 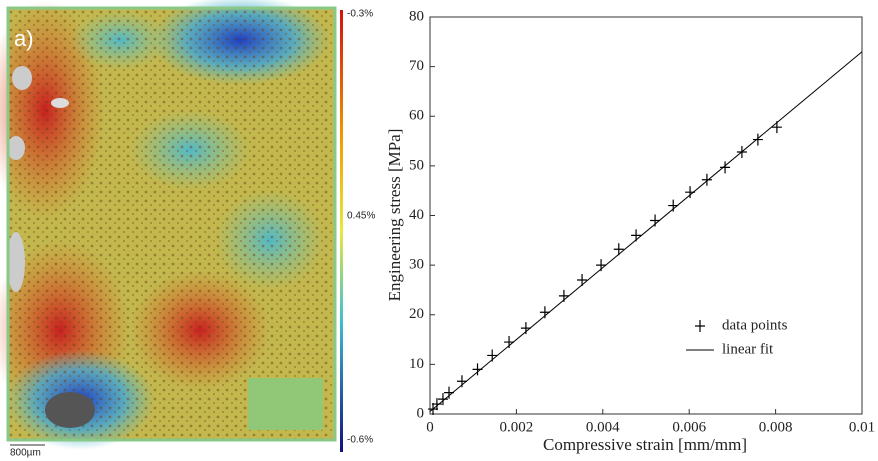 I want to click on y-tick-label: 30, so click(x=416, y=265).